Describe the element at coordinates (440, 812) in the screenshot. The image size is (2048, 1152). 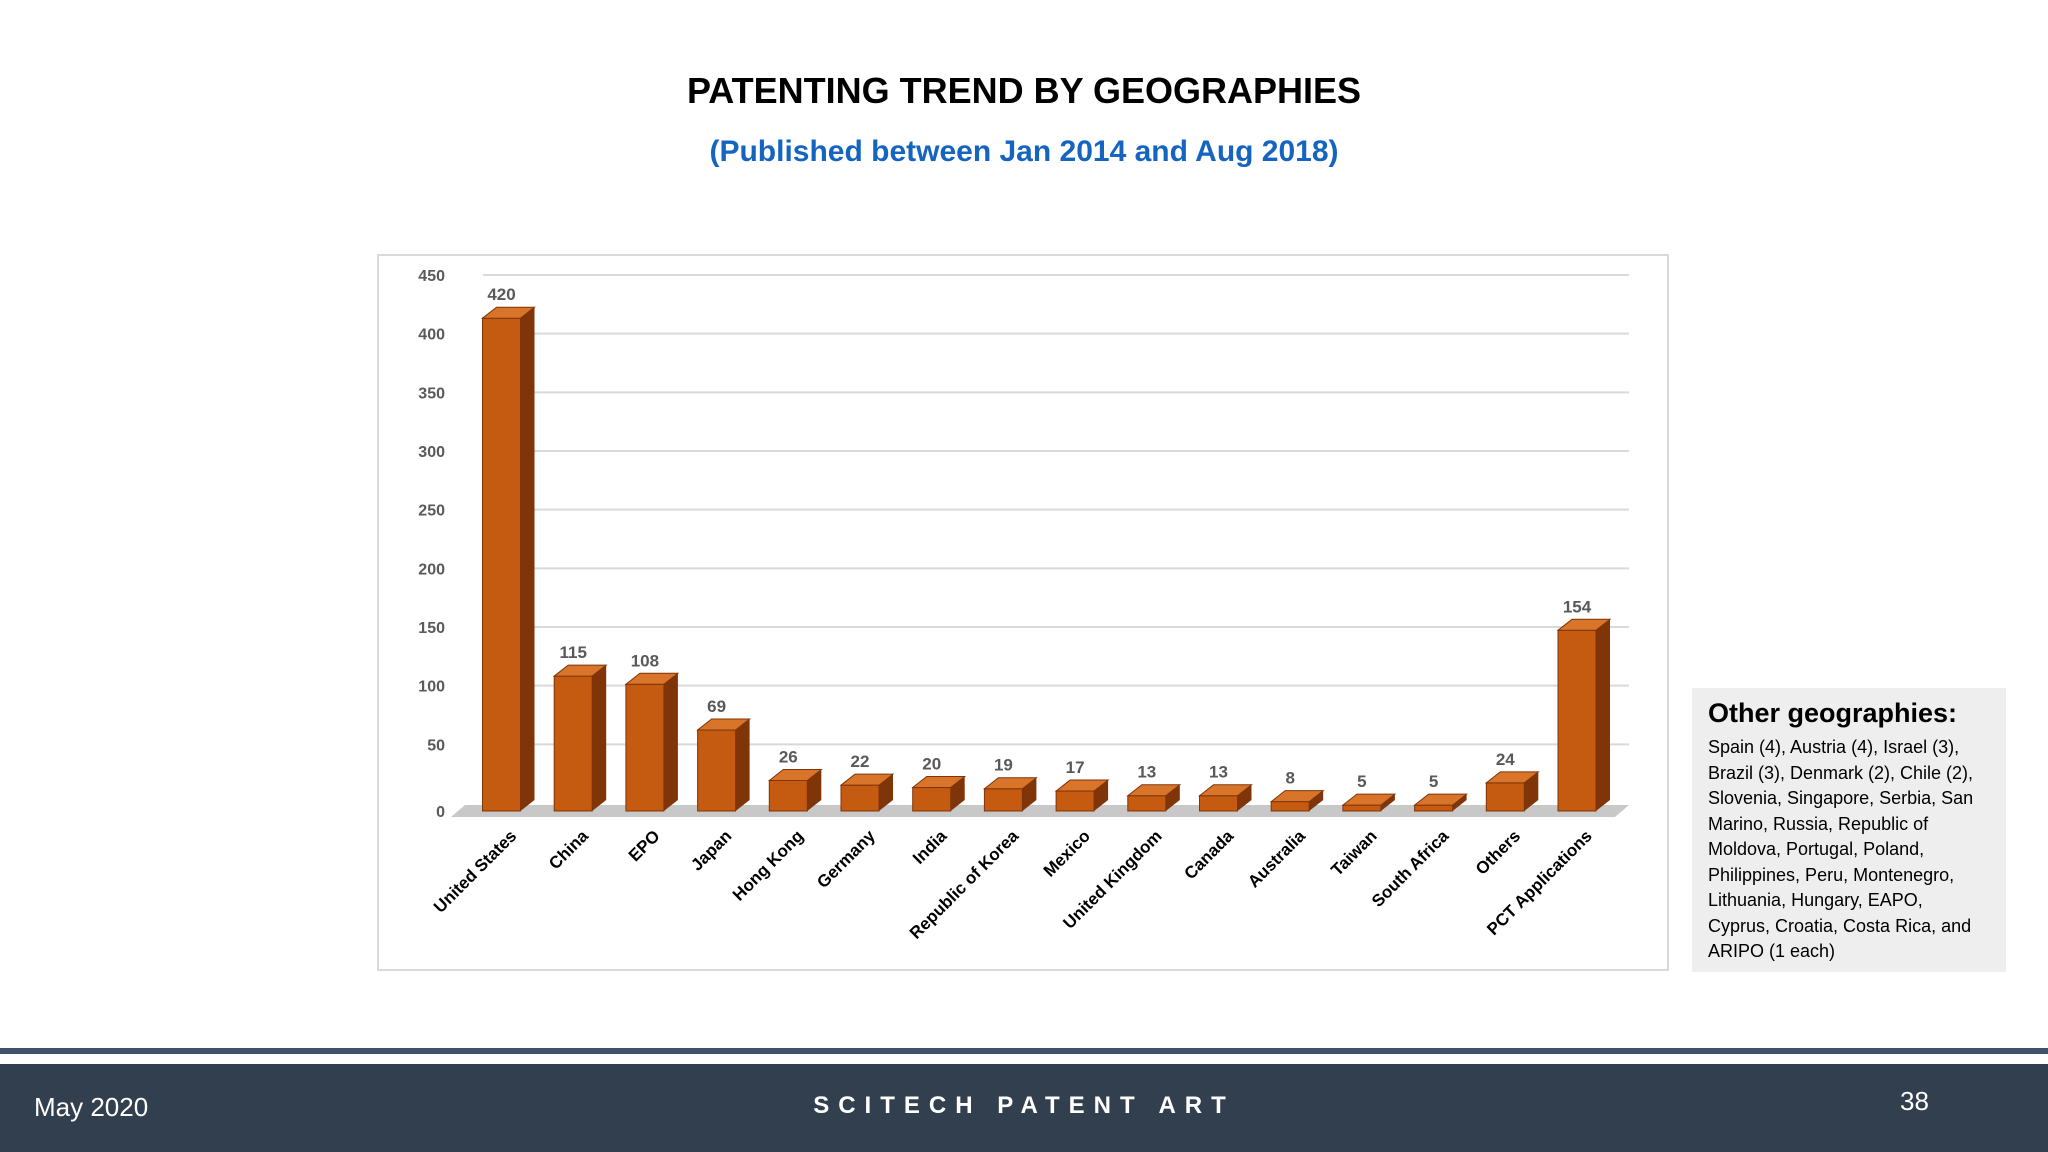
I see `y-tick-label: 0` at that location.